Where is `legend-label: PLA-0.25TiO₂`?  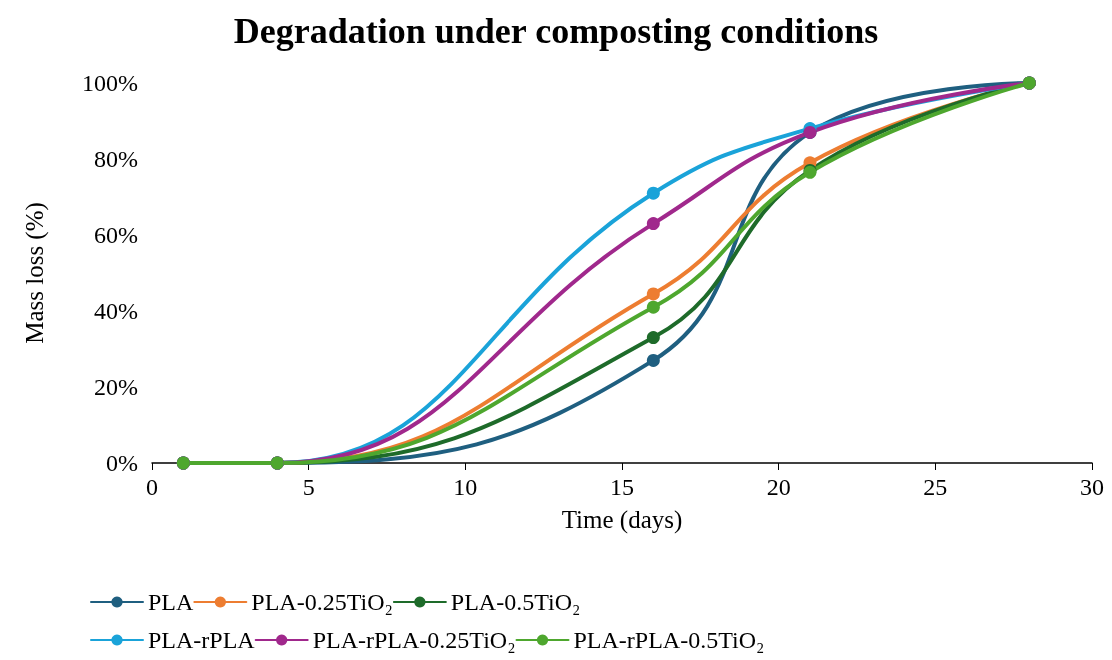
legend-label: PLA-0.25TiO₂ is located at coordinates (322, 602).